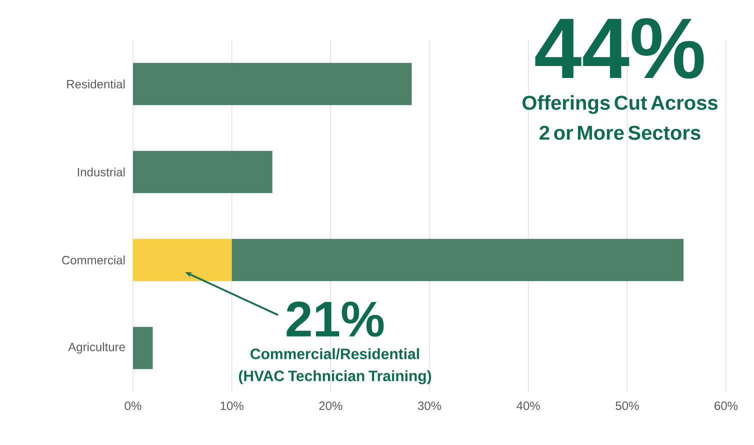 Image resolution: width=754 pixels, height=445 pixels. I want to click on y-tick-label: Agriculture, so click(96, 348).